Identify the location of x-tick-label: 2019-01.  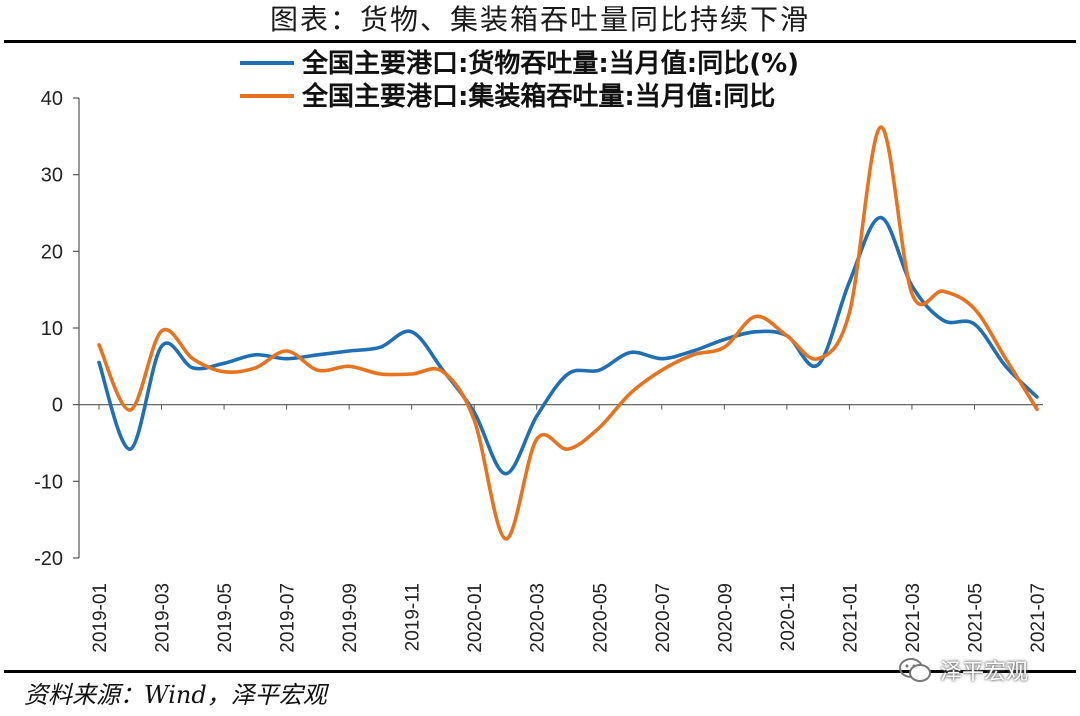
(100, 618).